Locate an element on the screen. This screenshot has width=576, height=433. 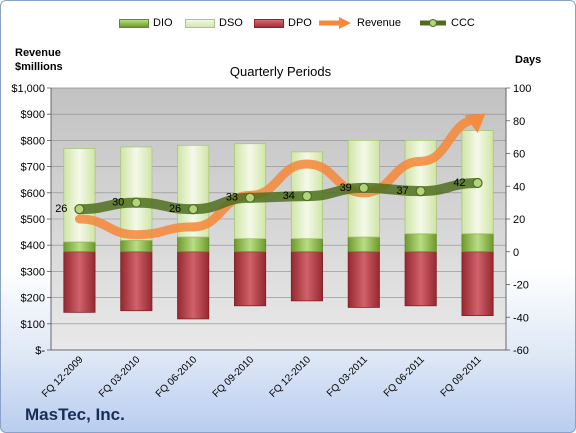
ccc-data-label: 34 is located at coordinates (289, 196).